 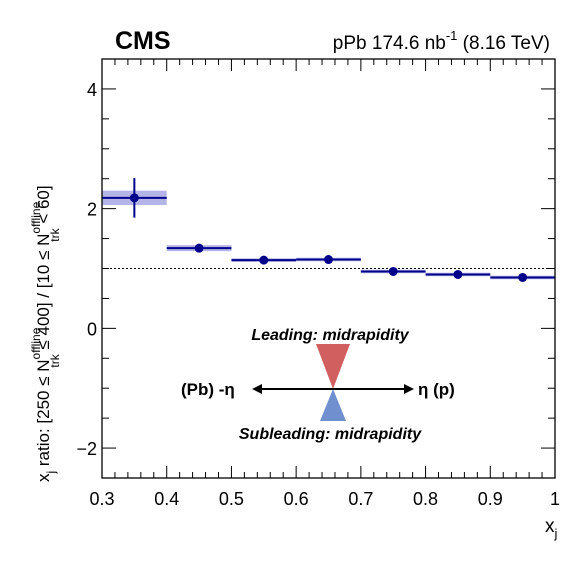 What do you see at coordinates (425, 499) in the screenshot?
I see `x-tick-label: 0.8` at bounding box center [425, 499].